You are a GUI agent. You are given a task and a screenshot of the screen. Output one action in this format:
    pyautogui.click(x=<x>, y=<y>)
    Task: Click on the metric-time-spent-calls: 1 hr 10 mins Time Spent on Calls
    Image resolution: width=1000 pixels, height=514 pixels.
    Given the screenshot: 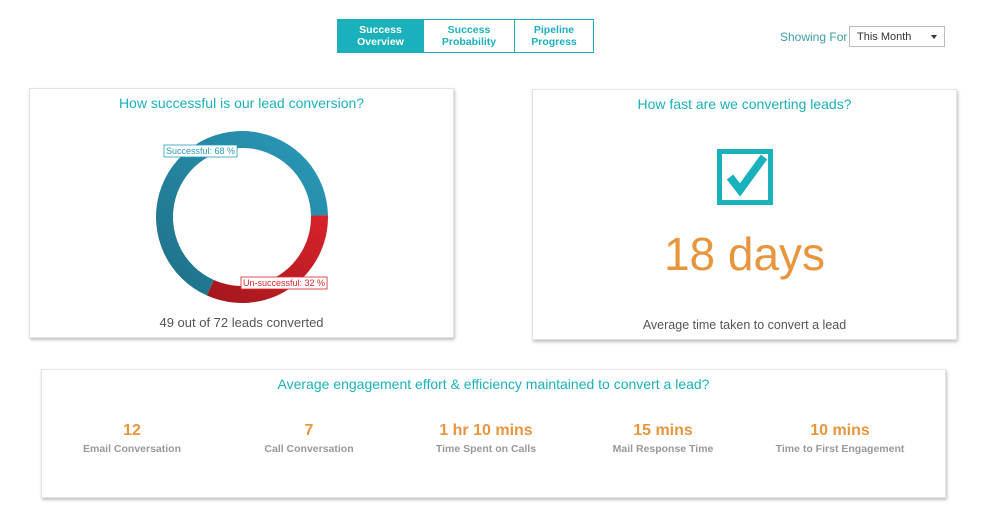 What is the action you would take?
    pyautogui.click(x=486, y=438)
    